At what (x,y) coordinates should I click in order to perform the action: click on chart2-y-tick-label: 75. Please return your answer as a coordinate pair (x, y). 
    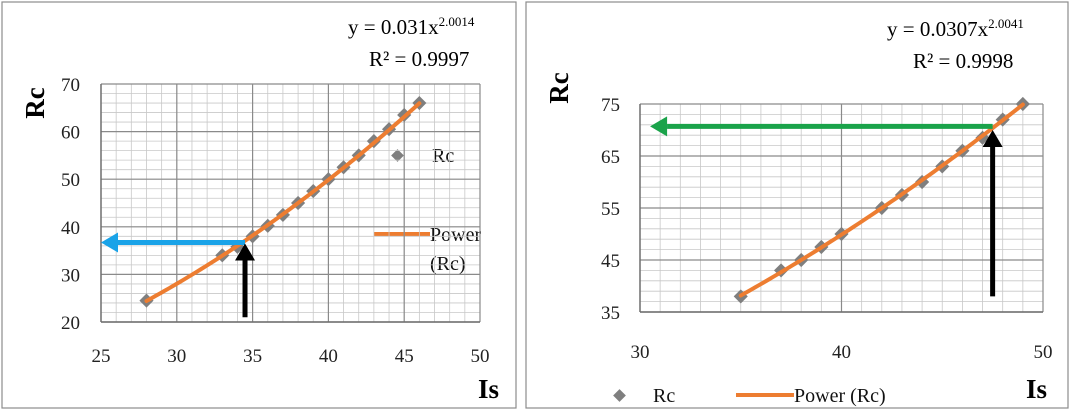
    Looking at the image, I should click on (610, 105).